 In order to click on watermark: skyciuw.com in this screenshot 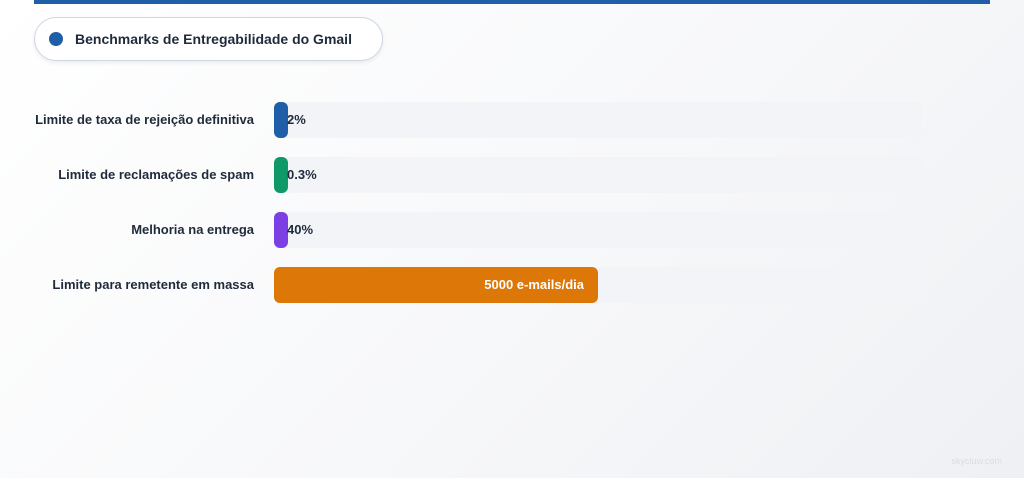, I will do `click(976, 461)`.